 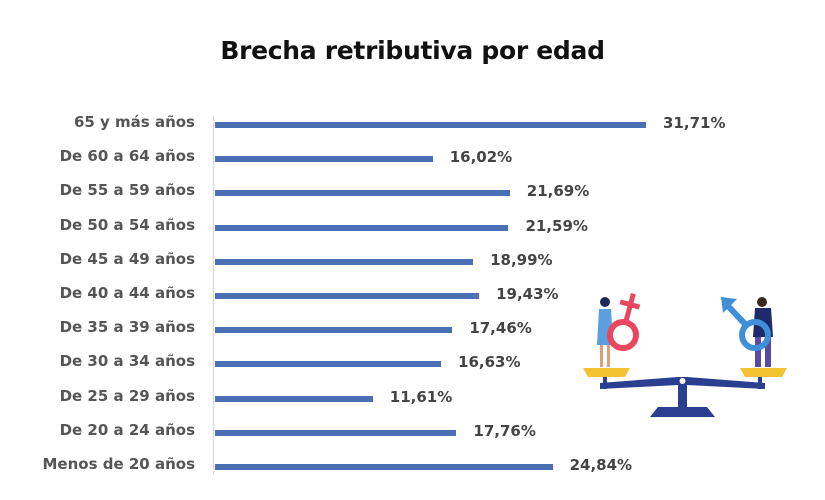 I want to click on bar-row: De 45 a 49 años 18,99%, so click(x=412, y=260).